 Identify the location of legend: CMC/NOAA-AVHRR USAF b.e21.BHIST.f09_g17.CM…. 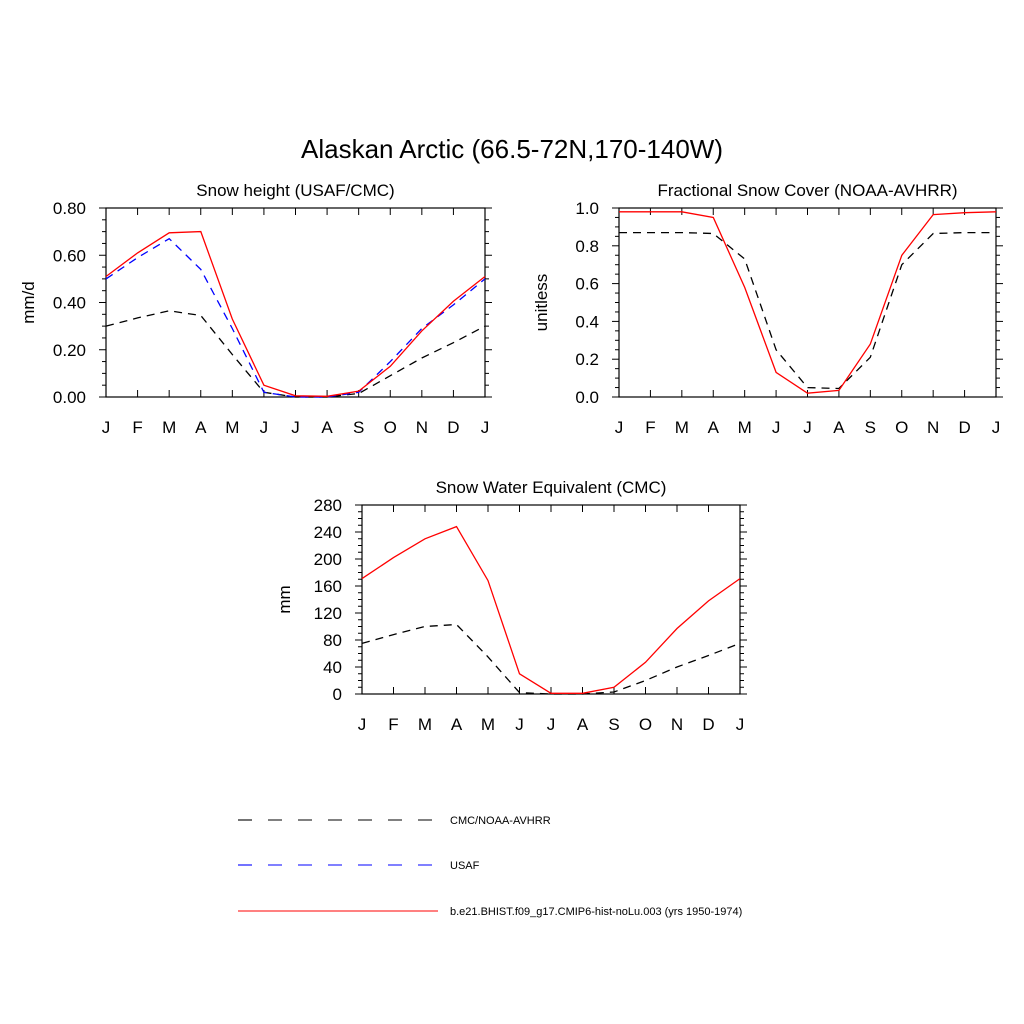
(490, 866).